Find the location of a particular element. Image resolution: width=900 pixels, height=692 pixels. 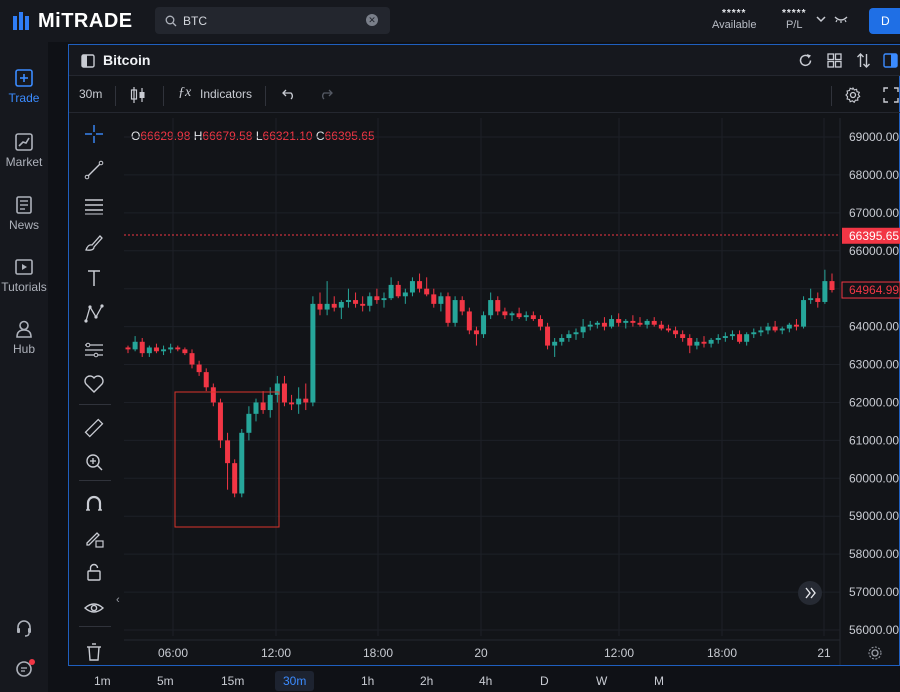

text-tool-icon is located at coordinates (94, 278).